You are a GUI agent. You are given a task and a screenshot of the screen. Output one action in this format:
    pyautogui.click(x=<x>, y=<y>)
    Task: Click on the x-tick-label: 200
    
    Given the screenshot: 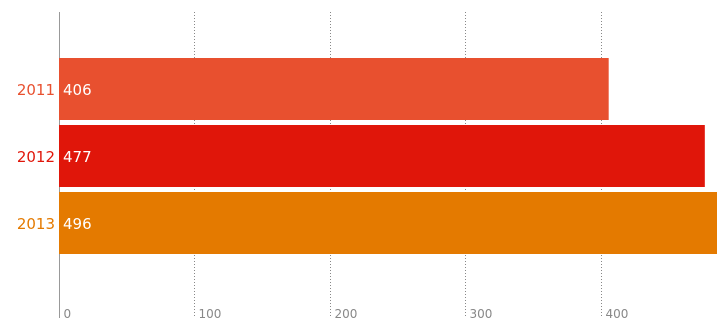 What is the action you would take?
    pyautogui.click(x=346, y=314)
    